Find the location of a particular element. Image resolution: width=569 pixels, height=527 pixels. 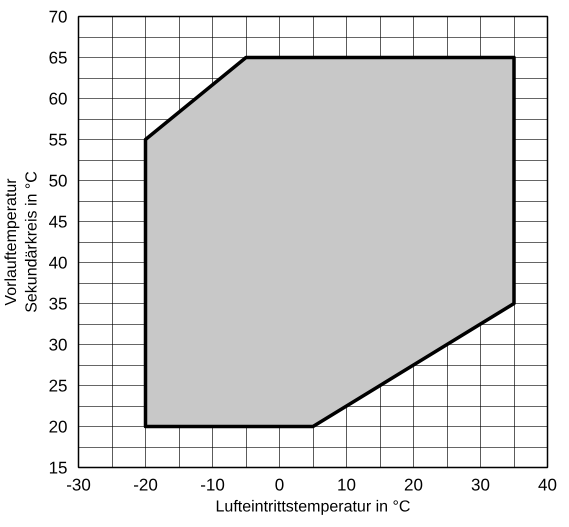

y-tick-label: 55 is located at coordinates (58, 140).